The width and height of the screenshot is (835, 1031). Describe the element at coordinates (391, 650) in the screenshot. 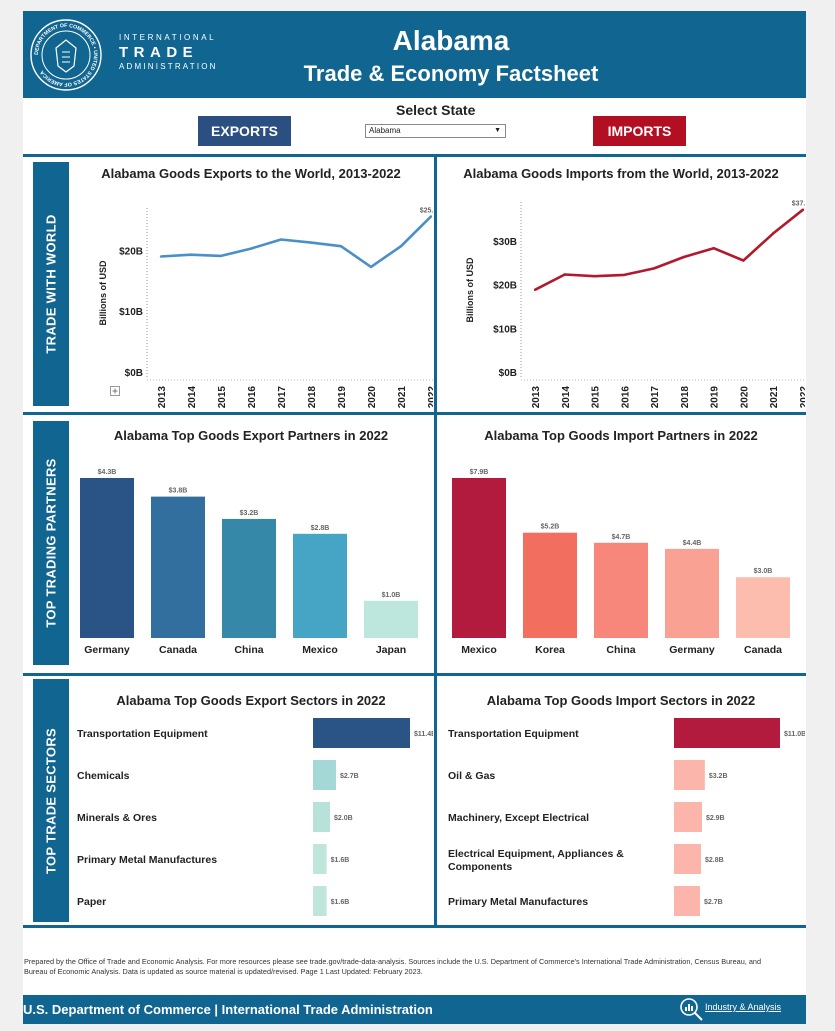

I see `category-label: Japan` at that location.